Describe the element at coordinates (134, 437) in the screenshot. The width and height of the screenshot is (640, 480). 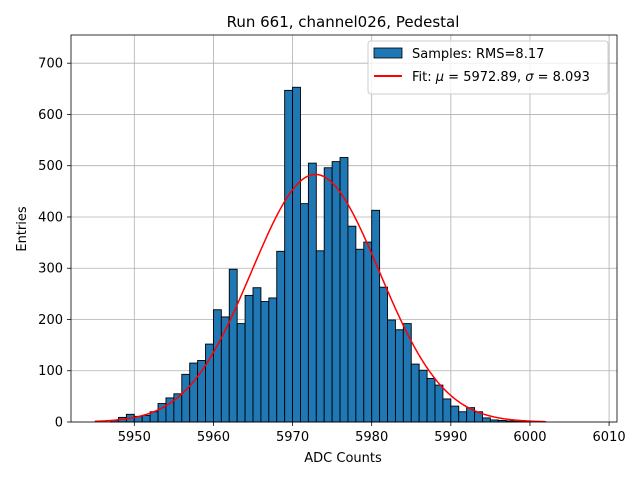
I see `x-tick-label: 5950` at that location.